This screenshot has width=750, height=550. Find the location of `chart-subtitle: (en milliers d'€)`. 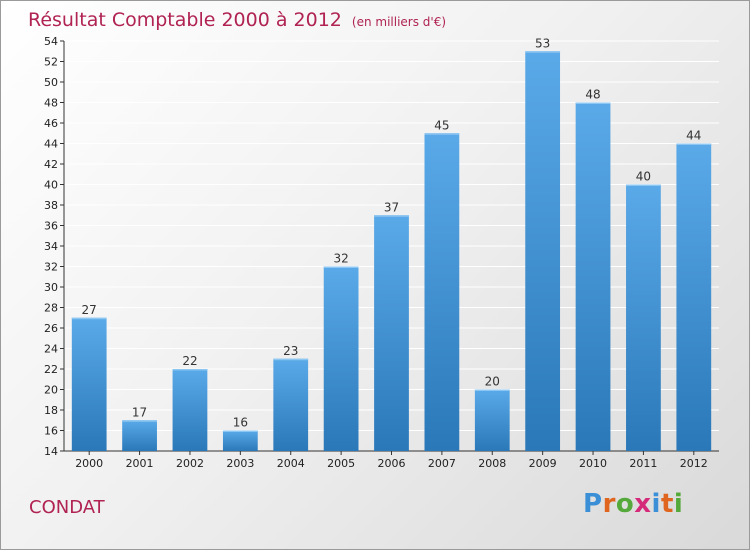

chart-subtitle: (en milliers d'€) is located at coordinates (399, 22).